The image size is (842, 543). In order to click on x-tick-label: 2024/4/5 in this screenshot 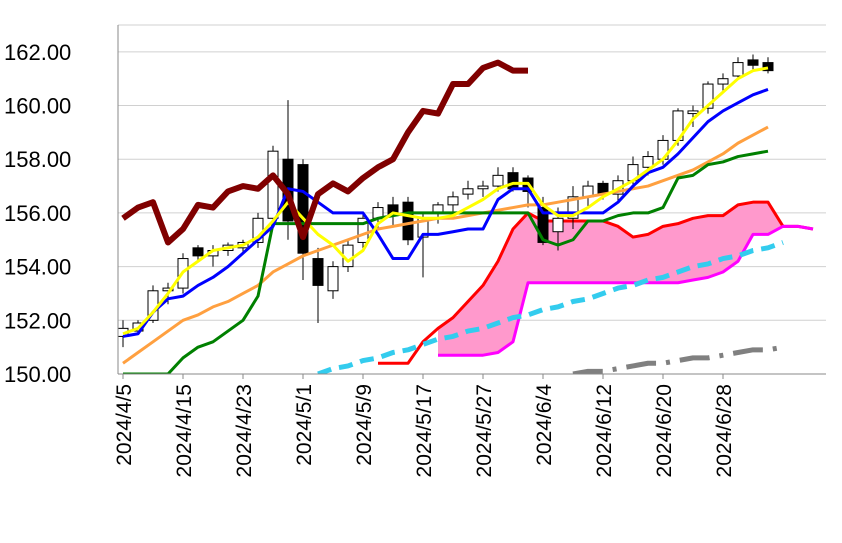, I will do `click(124, 425)`.